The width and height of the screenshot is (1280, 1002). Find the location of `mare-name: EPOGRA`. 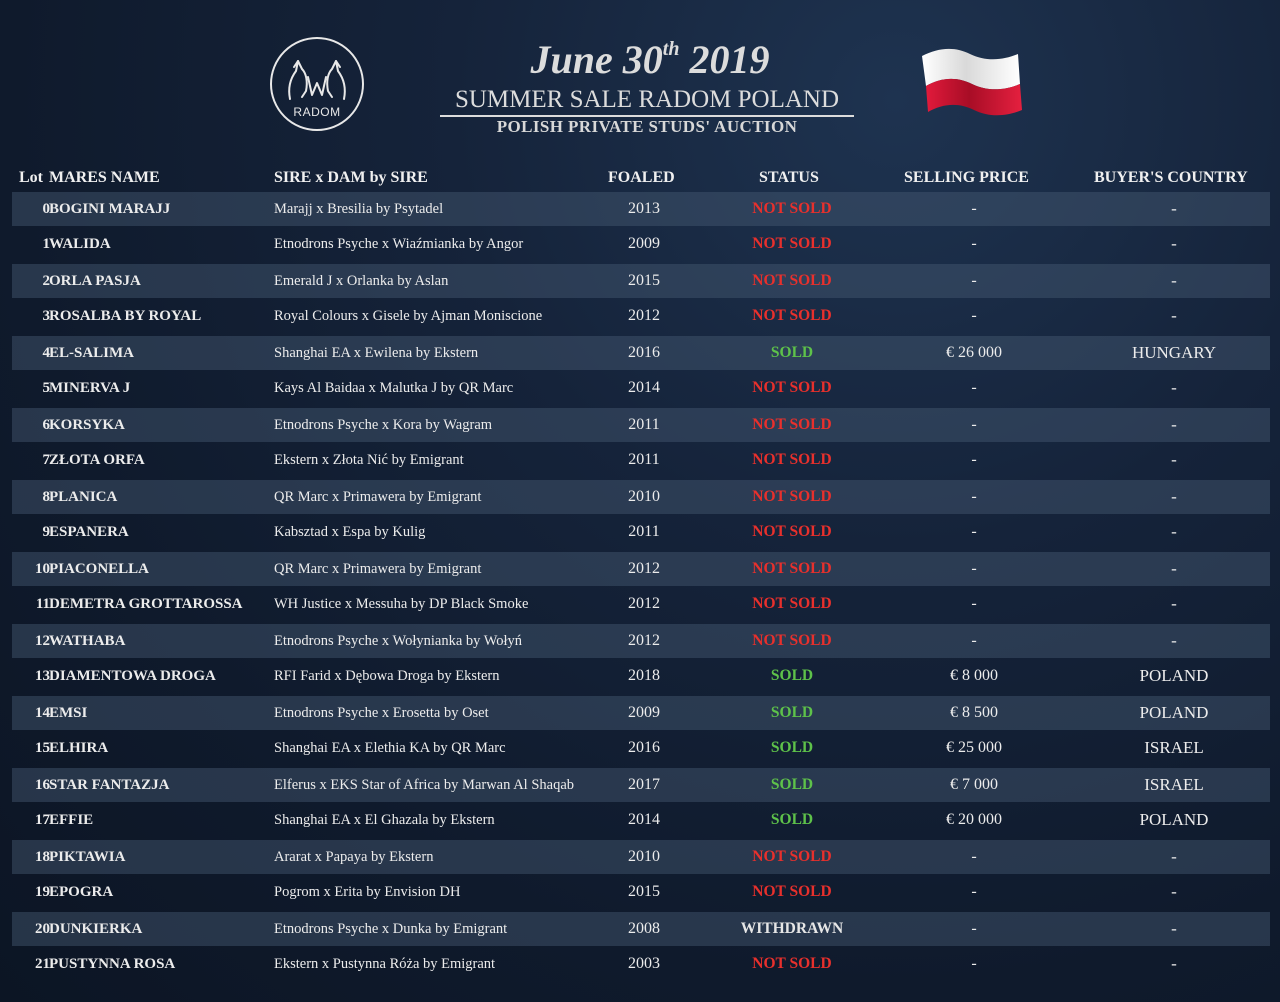

mare-name: EPOGRA is located at coordinates (81, 892).